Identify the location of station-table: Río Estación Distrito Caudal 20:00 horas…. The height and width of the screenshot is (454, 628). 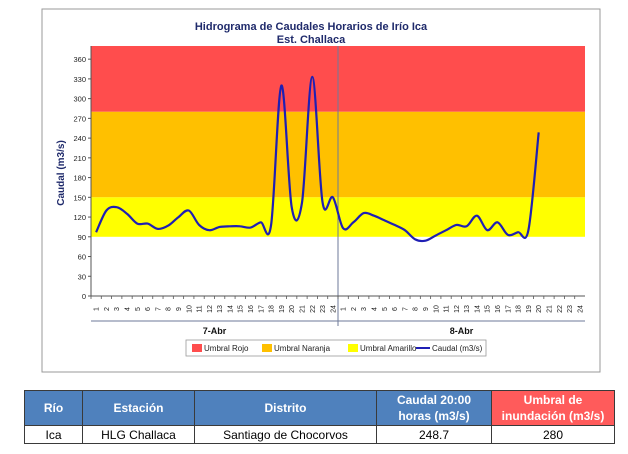
(319, 417).